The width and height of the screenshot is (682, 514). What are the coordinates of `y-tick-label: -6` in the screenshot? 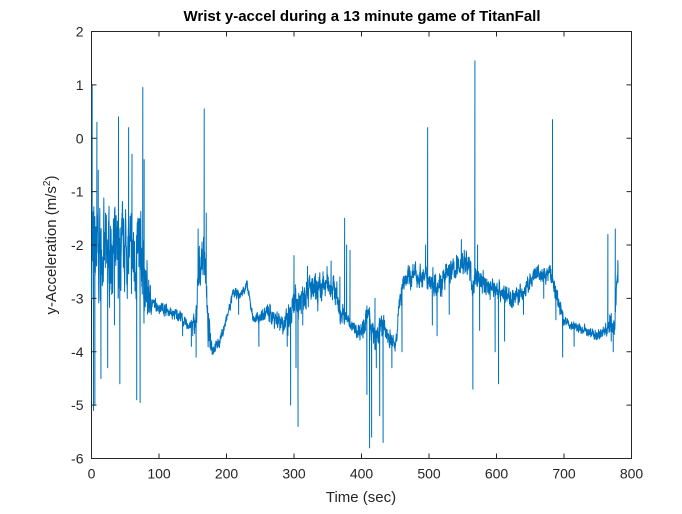 It's located at (77, 459).